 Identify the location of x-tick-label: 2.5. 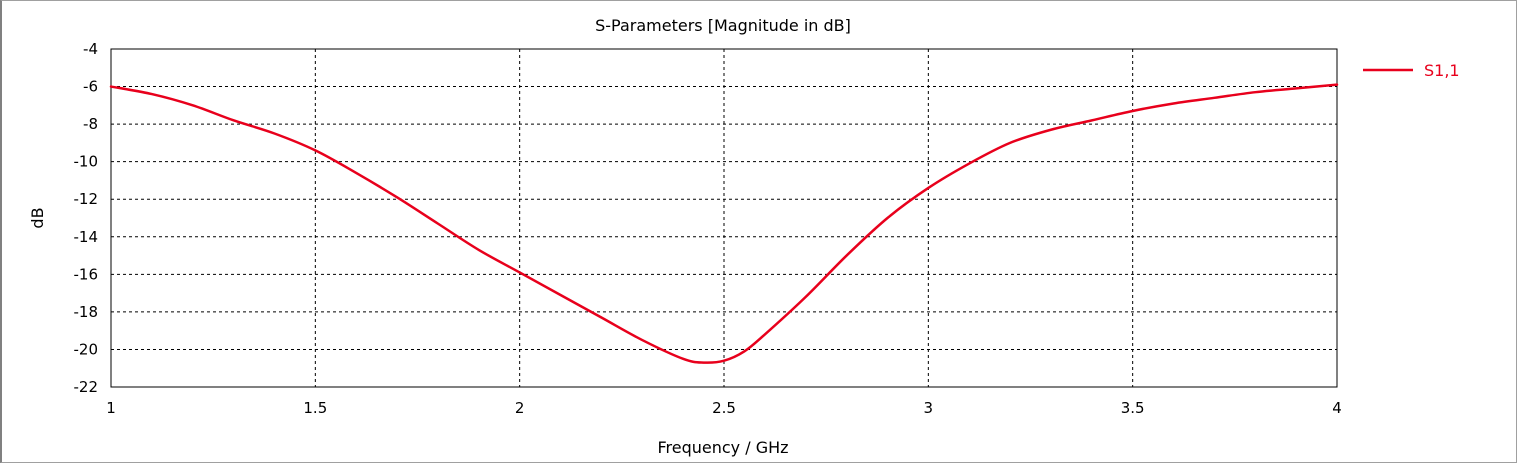
(724, 408).